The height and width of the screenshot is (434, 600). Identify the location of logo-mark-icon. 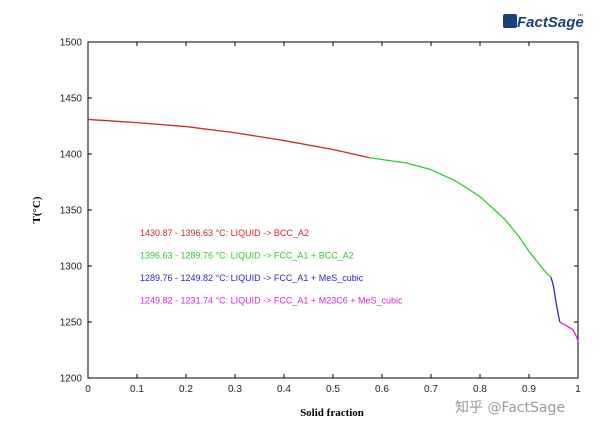
(510, 21).